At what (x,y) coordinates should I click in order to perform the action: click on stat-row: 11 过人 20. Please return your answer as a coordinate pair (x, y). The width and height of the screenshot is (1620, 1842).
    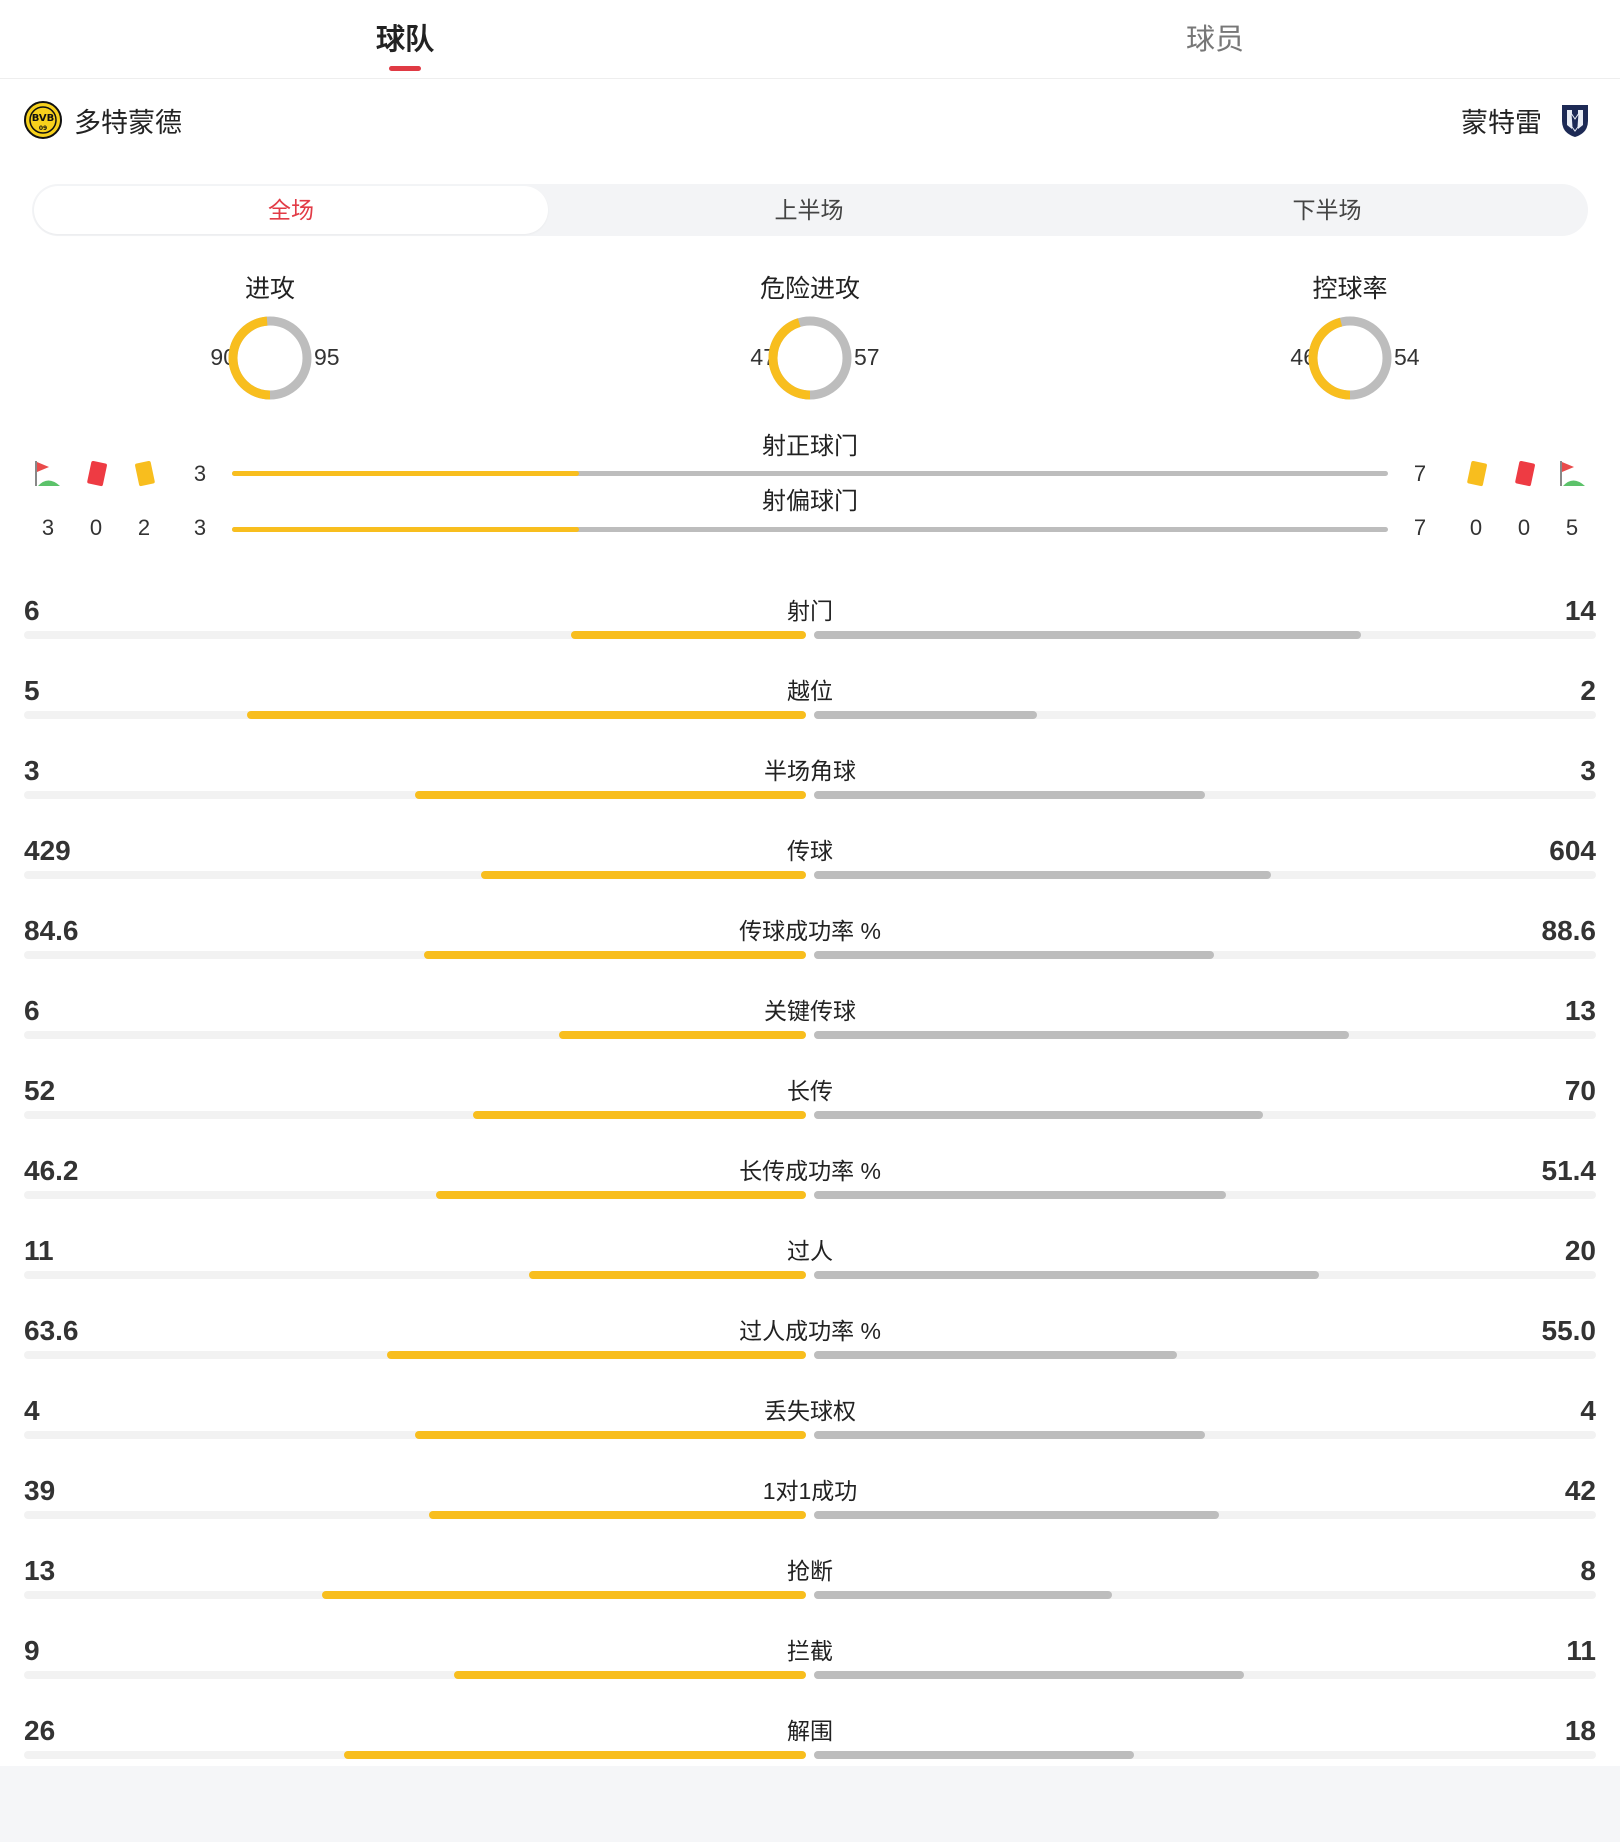
    Looking at the image, I should click on (810, 1263).